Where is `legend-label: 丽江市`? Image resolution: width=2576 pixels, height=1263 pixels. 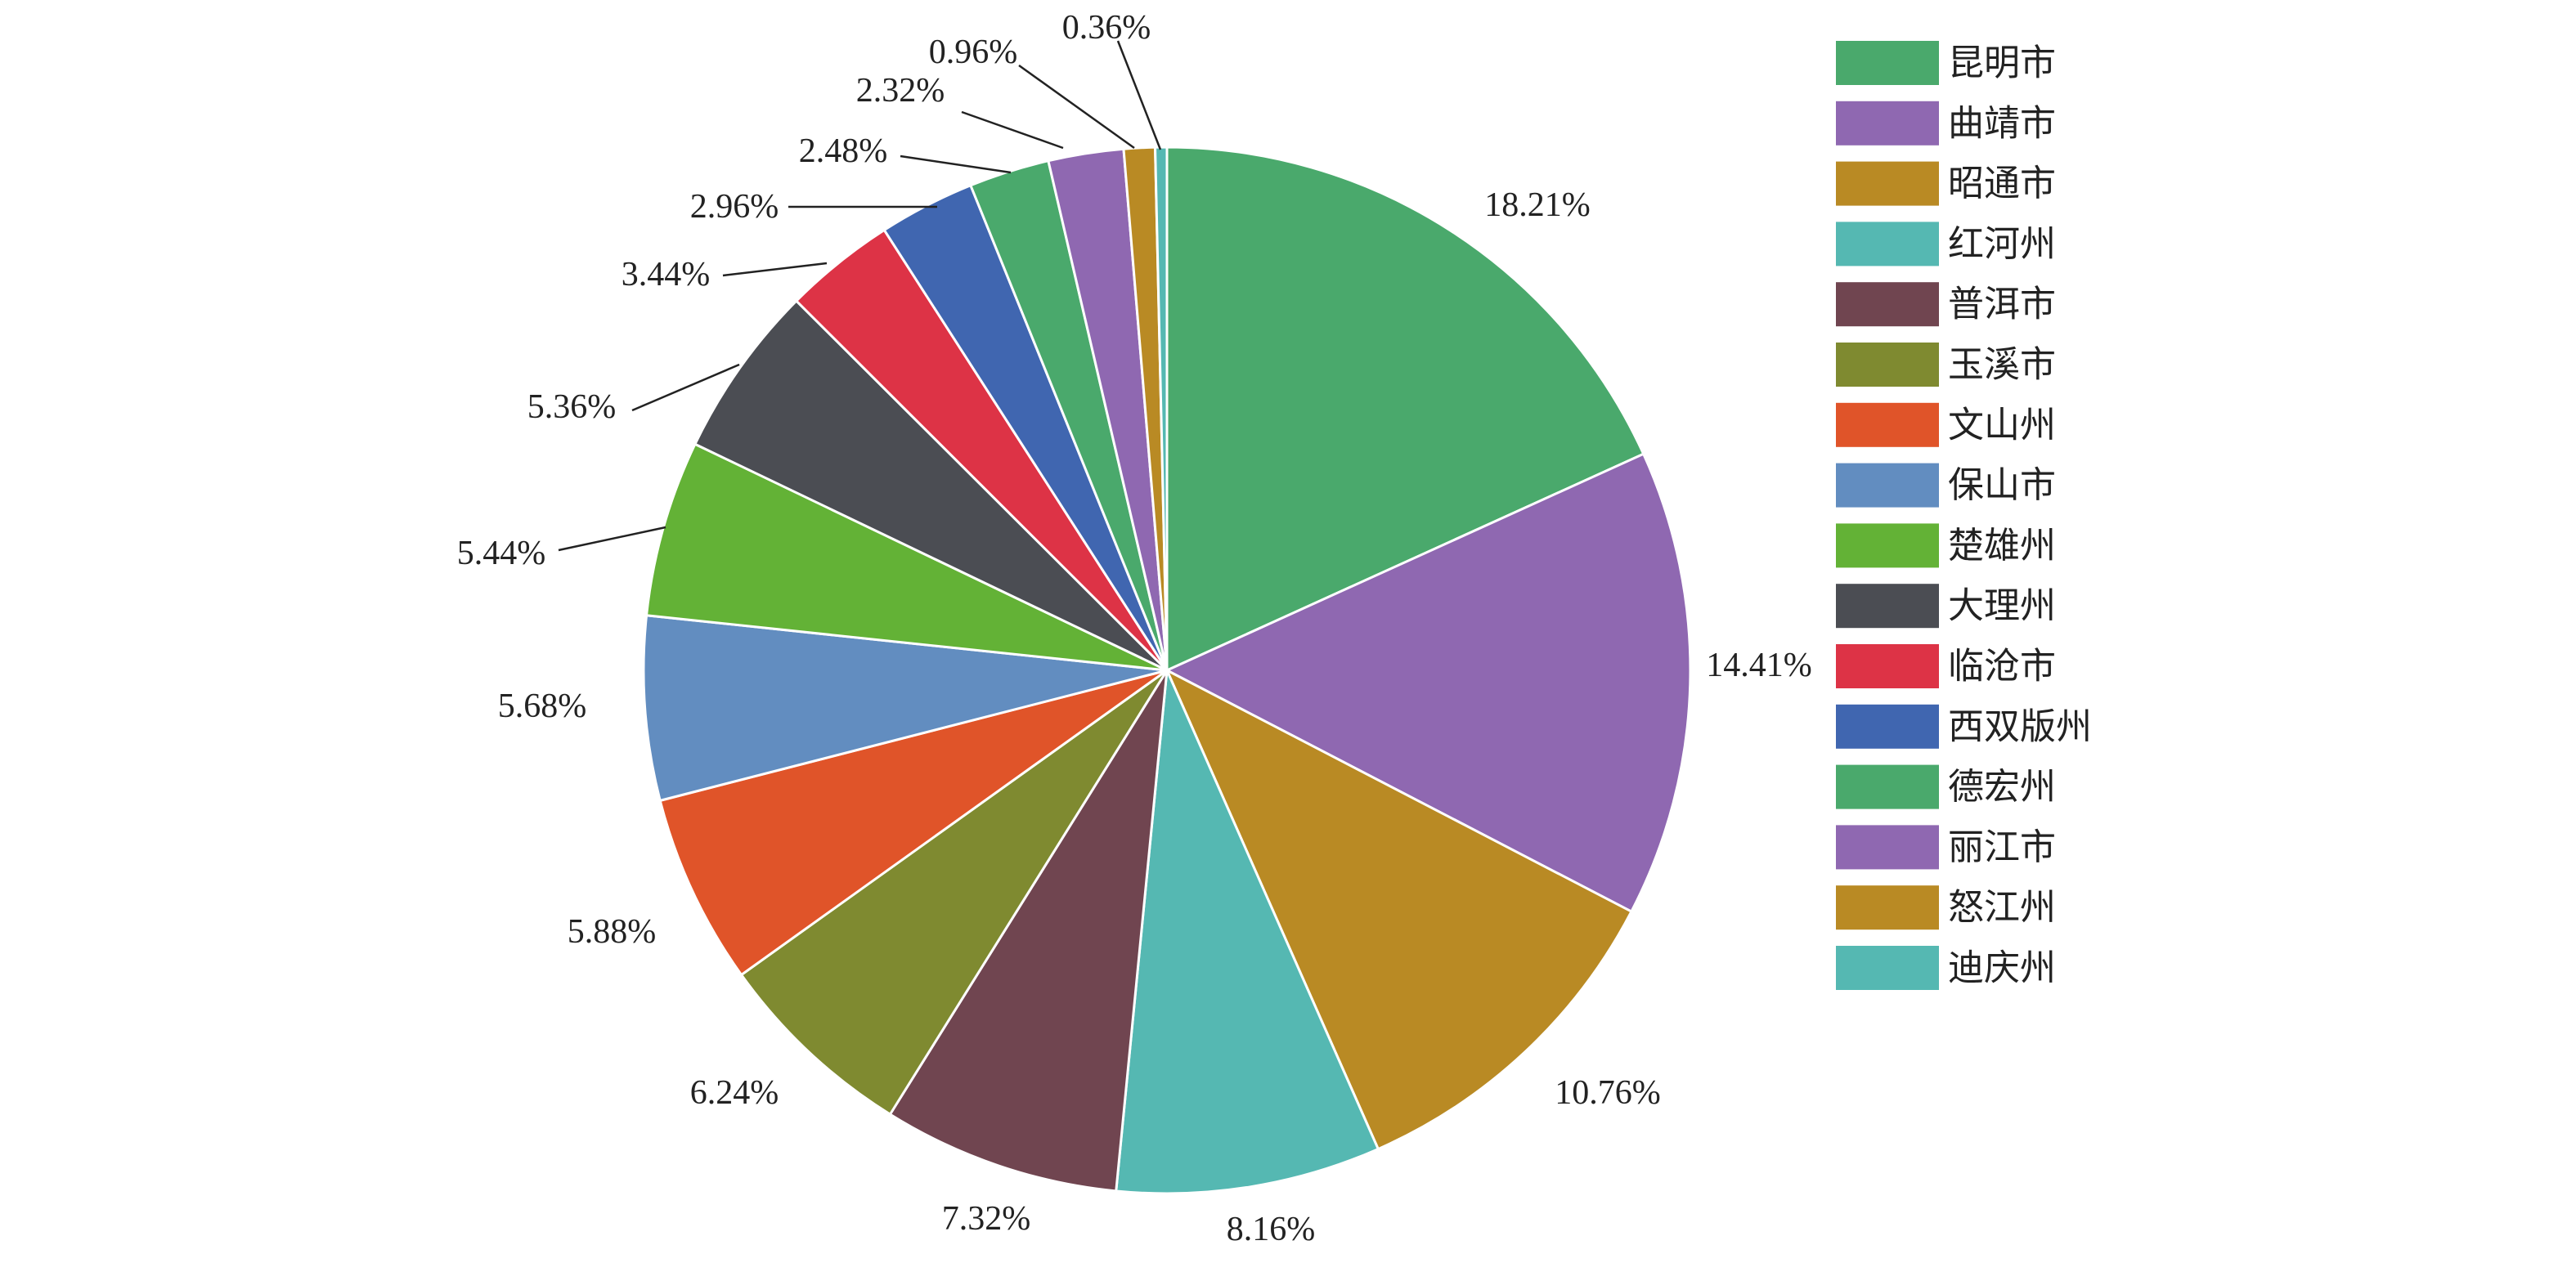 legend-label: 丽江市 is located at coordinates (2002, 847).